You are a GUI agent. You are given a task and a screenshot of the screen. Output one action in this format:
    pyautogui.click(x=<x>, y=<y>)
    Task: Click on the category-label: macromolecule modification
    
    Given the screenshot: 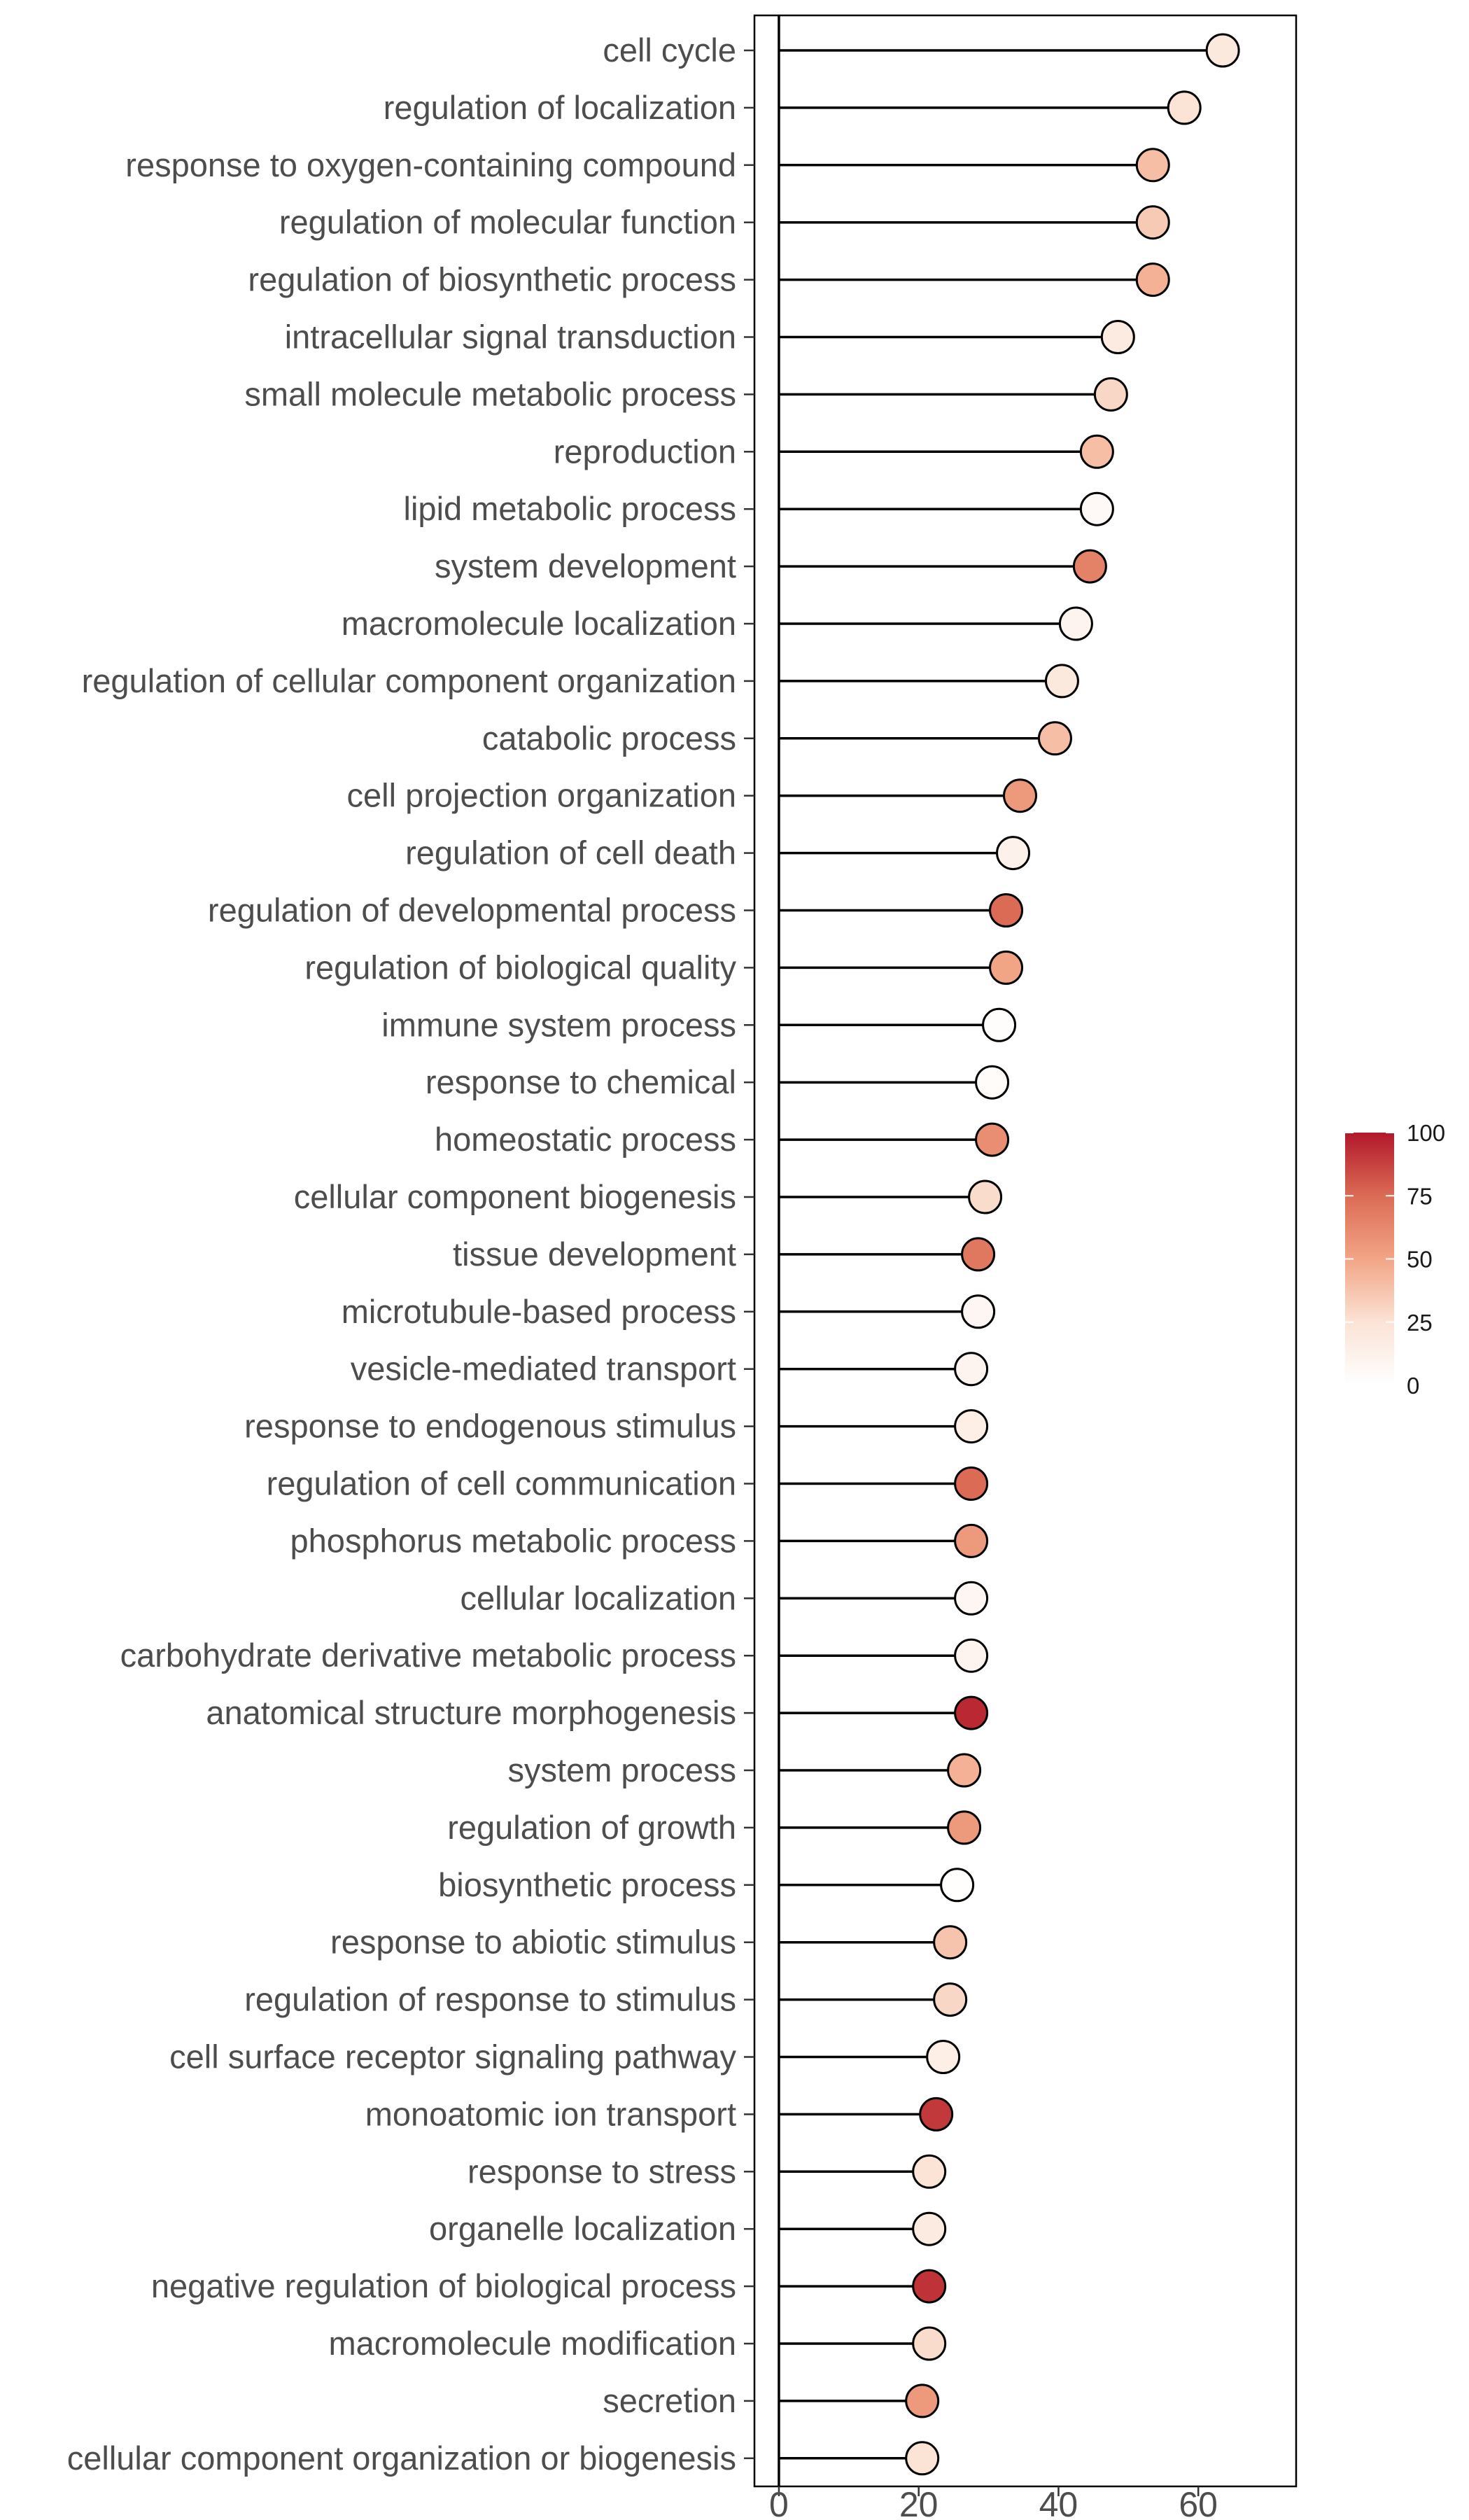 What is the action you would take?
    pyautogui.click(x=532, y=2343)
    